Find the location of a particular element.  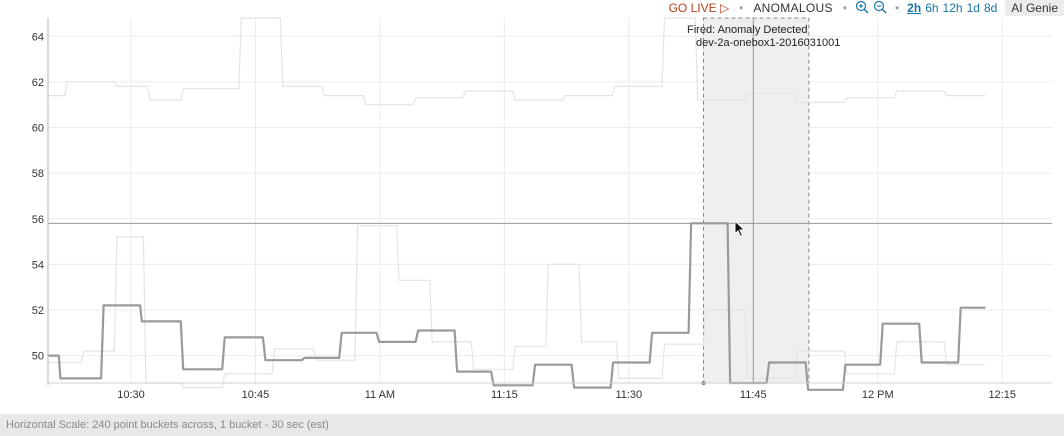

y-tick-label: 52 is located at coordinates (38, 311).